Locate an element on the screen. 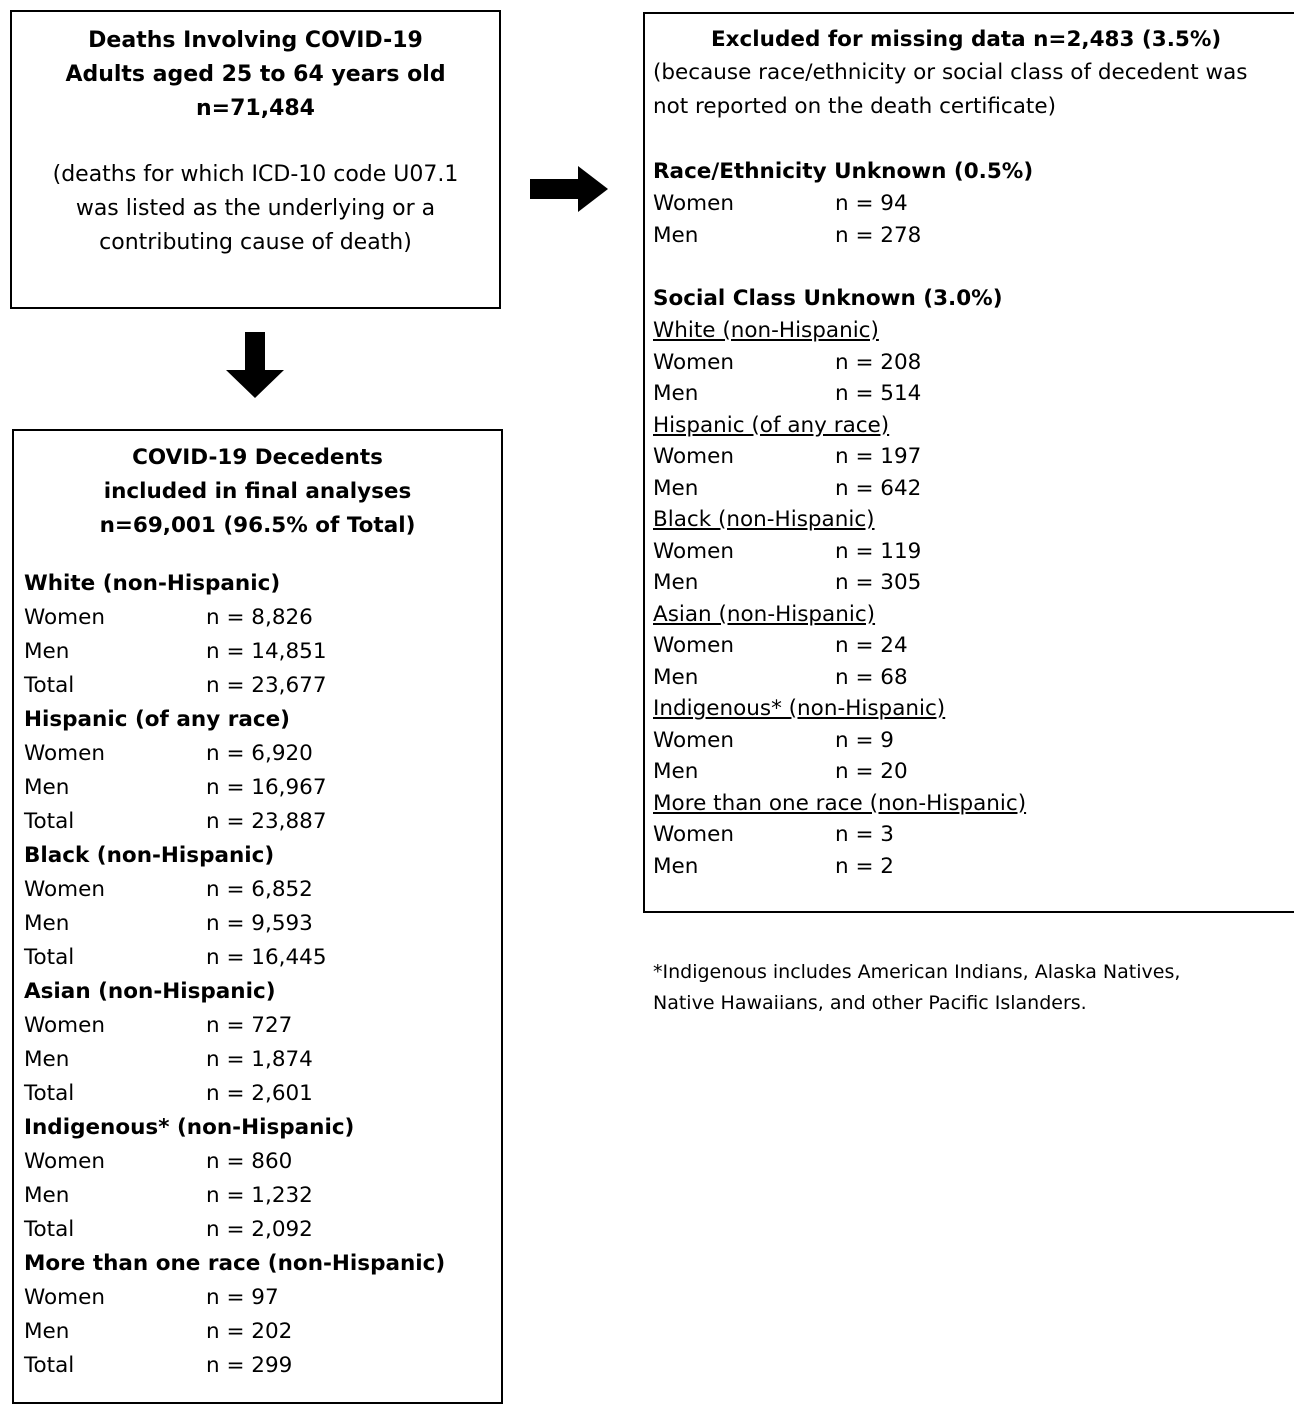 Image resolution: width=1294 pixels, height=1404 pixels. class-unknown-row: Women n = 9 is located at coordinates (973, 741).